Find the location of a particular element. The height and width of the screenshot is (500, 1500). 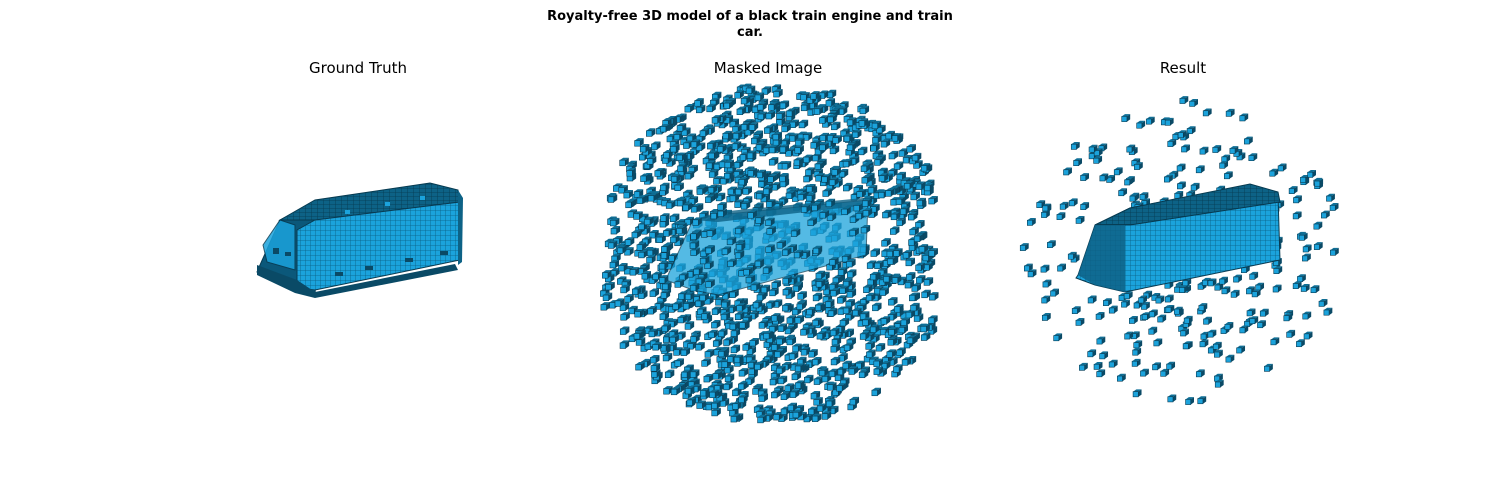

panel-title-result: Result is located at coordinates (1183, 68).